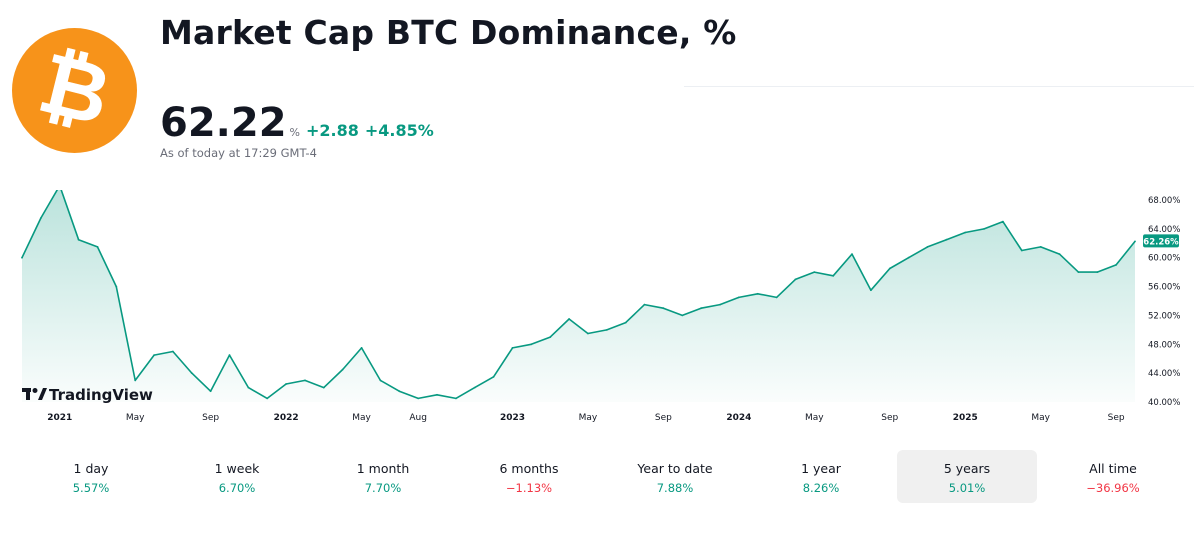  What do you see at coordinates (101, 395) in the screenshot?
I see `watermark-text: TradingView` at bounding box center [101, 395].